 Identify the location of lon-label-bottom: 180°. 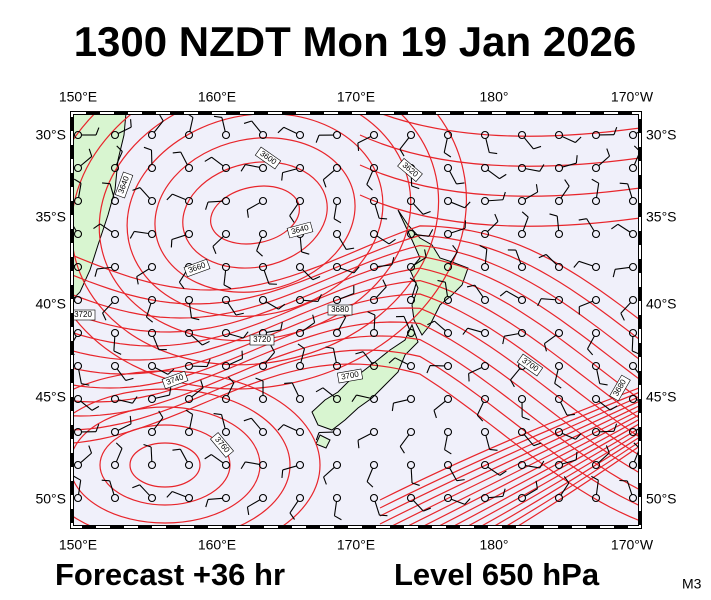
(494, 545).